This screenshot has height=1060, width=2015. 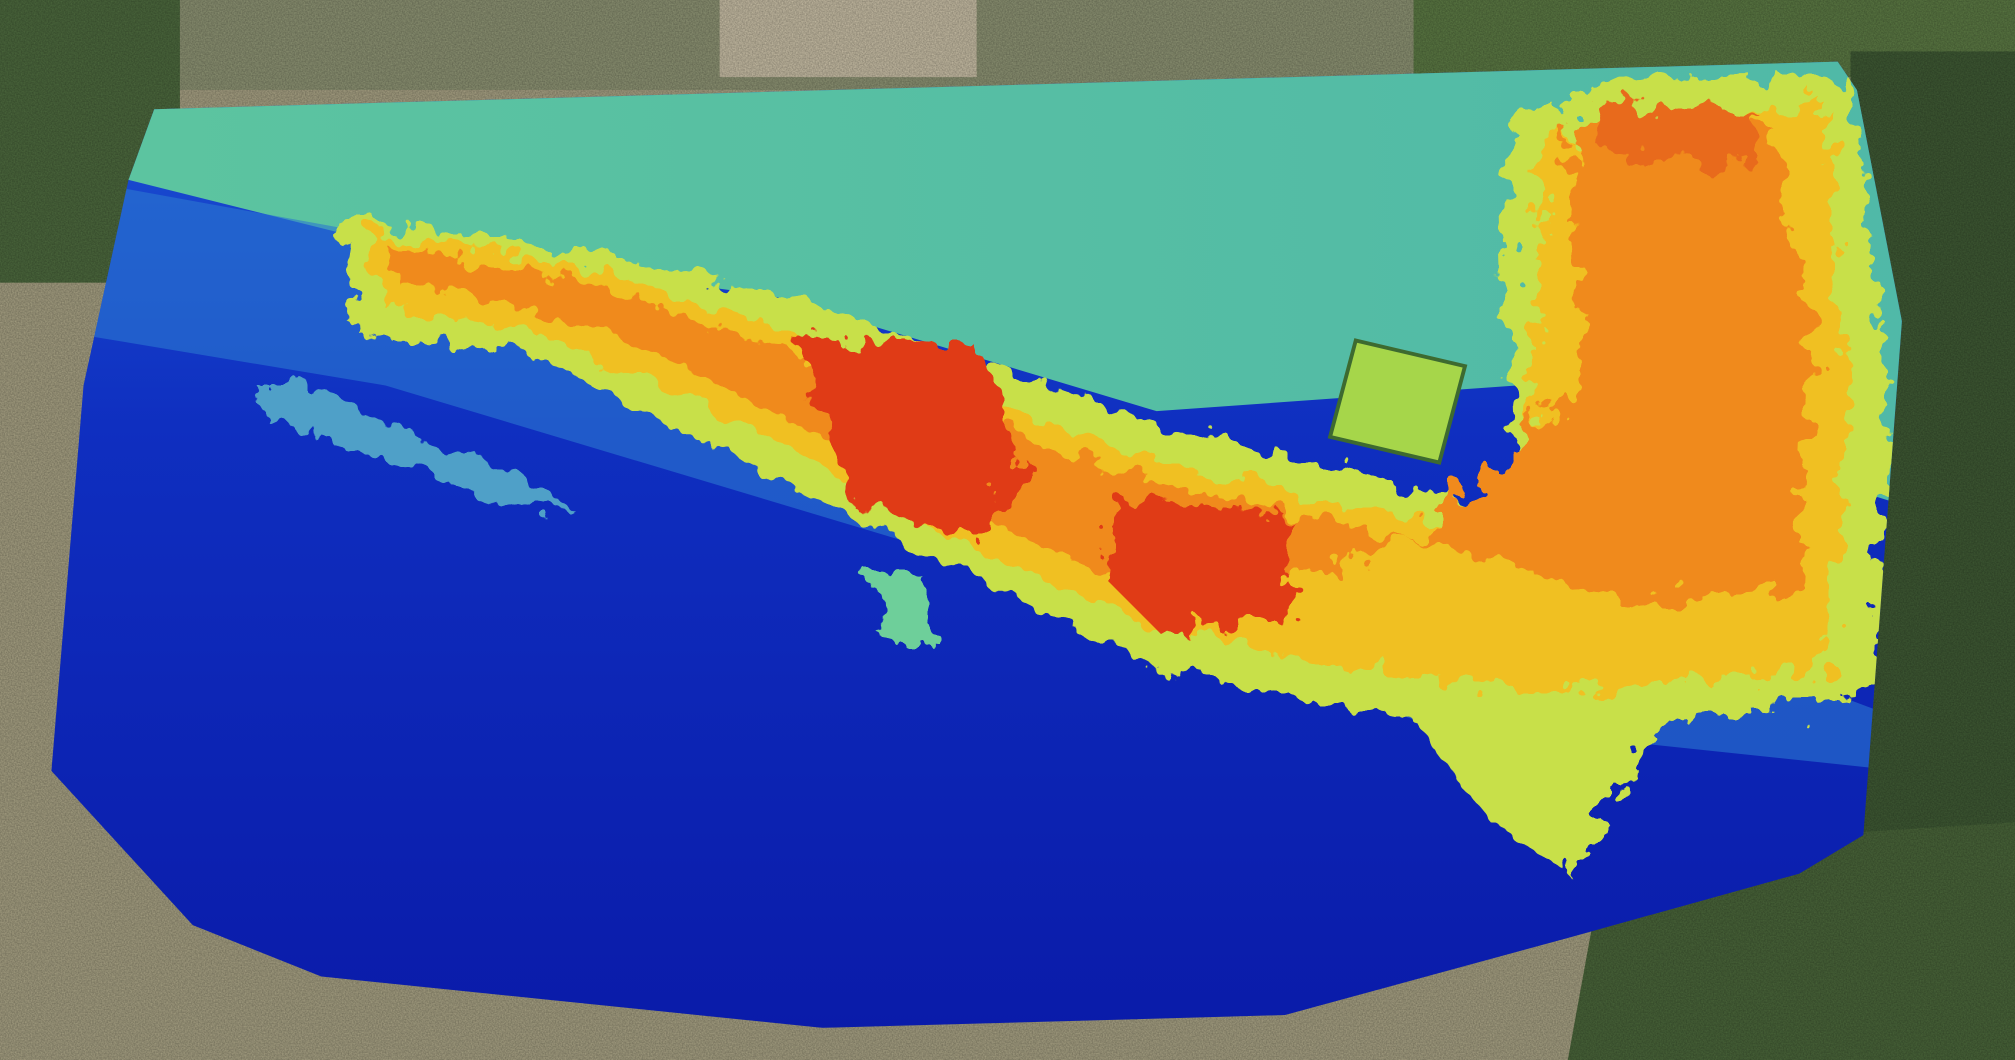 I want to click on building-footprint, so click(x=1397, y=401).